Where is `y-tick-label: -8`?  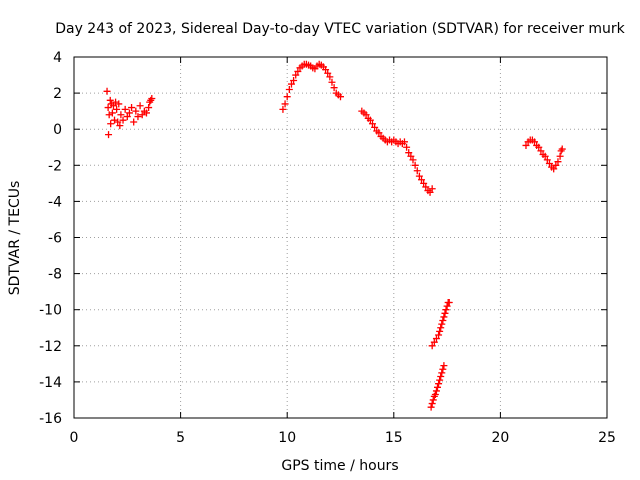 y-tick-label: -8 is located at coordinates (55, 275).